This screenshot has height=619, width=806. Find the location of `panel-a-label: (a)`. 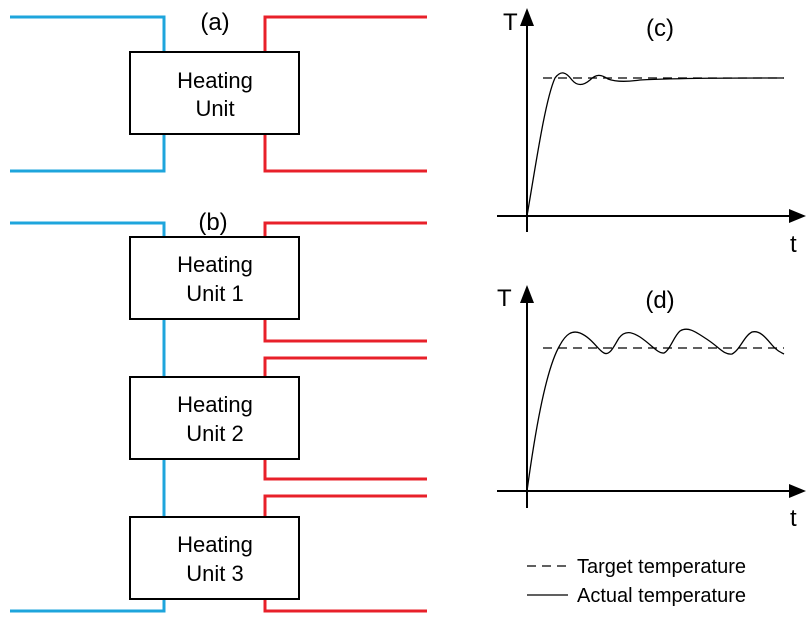

panel-a-label: (a) is located at coordinates (214, 22).